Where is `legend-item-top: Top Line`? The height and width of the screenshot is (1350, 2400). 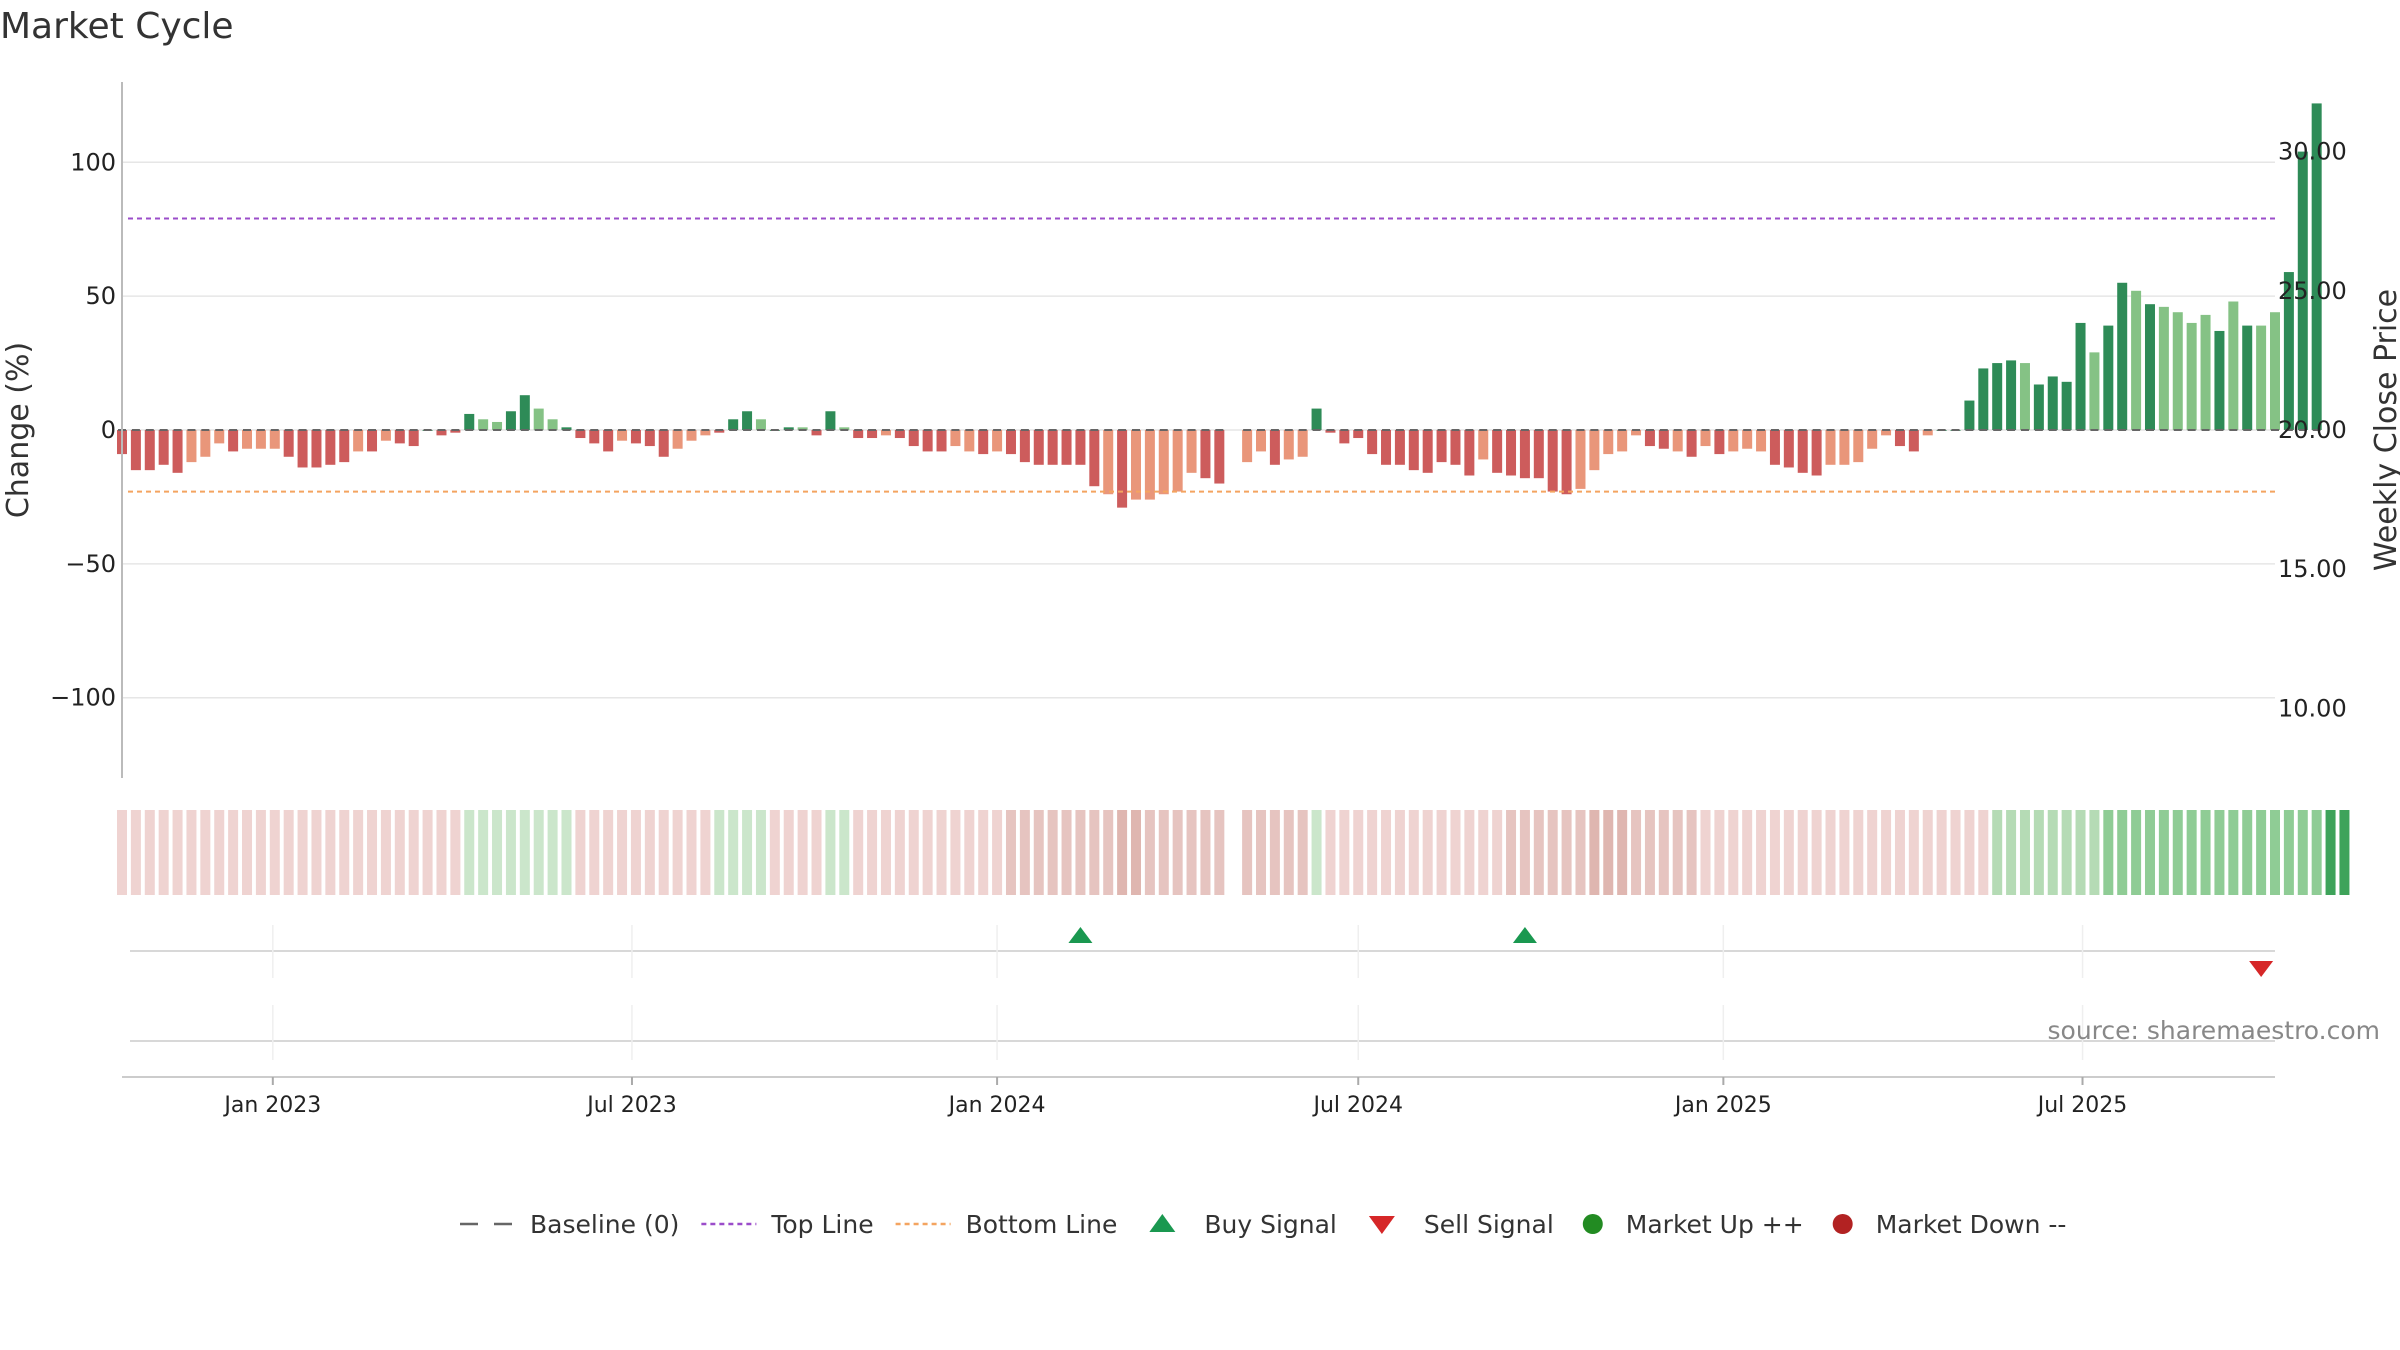
legend-item-top: Top Line is located at coordinates (787, 1224).